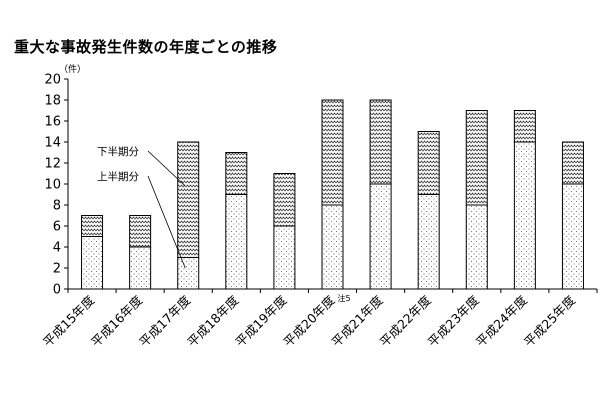  Describe the element at coordinates (118, 176) in the screenshot. I see `legend-label-first-half: 上半期分` at that location.